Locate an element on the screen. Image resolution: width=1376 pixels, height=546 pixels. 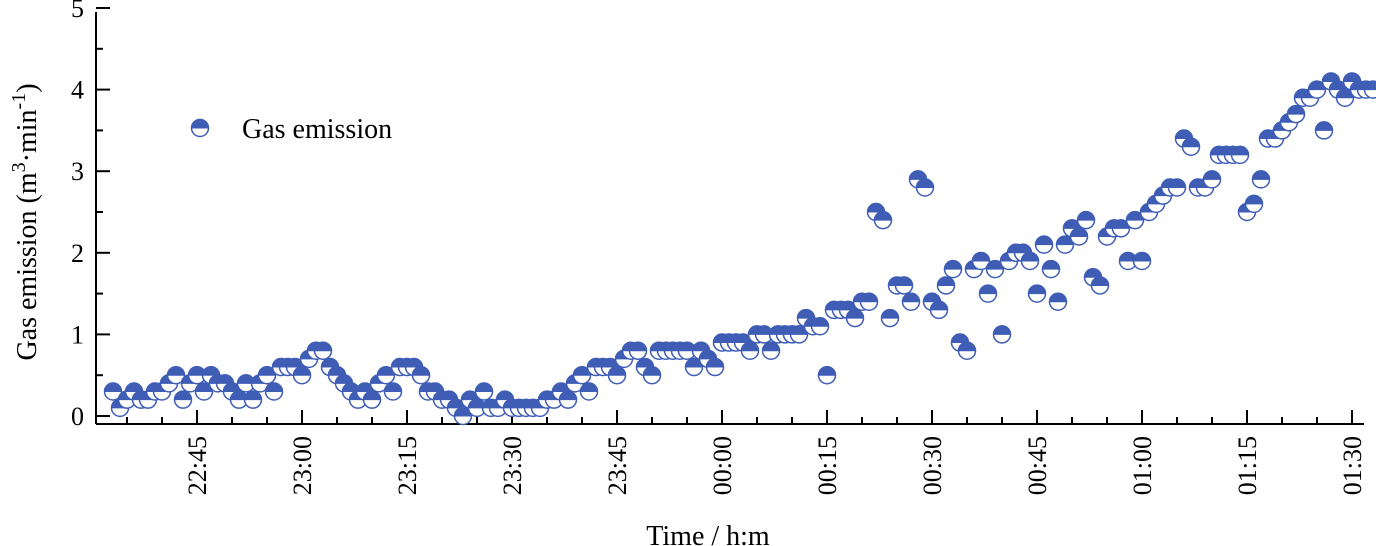
y-tick-label: 3 is located at coordinates (77, 171).